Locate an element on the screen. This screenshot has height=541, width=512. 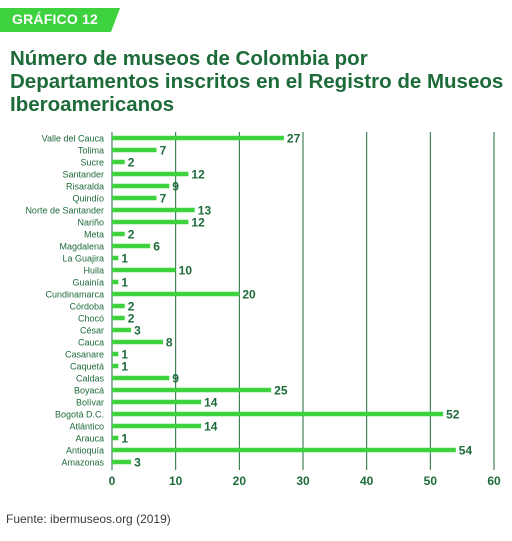
category-label: Bolívar is located at coordinates (90, 403).